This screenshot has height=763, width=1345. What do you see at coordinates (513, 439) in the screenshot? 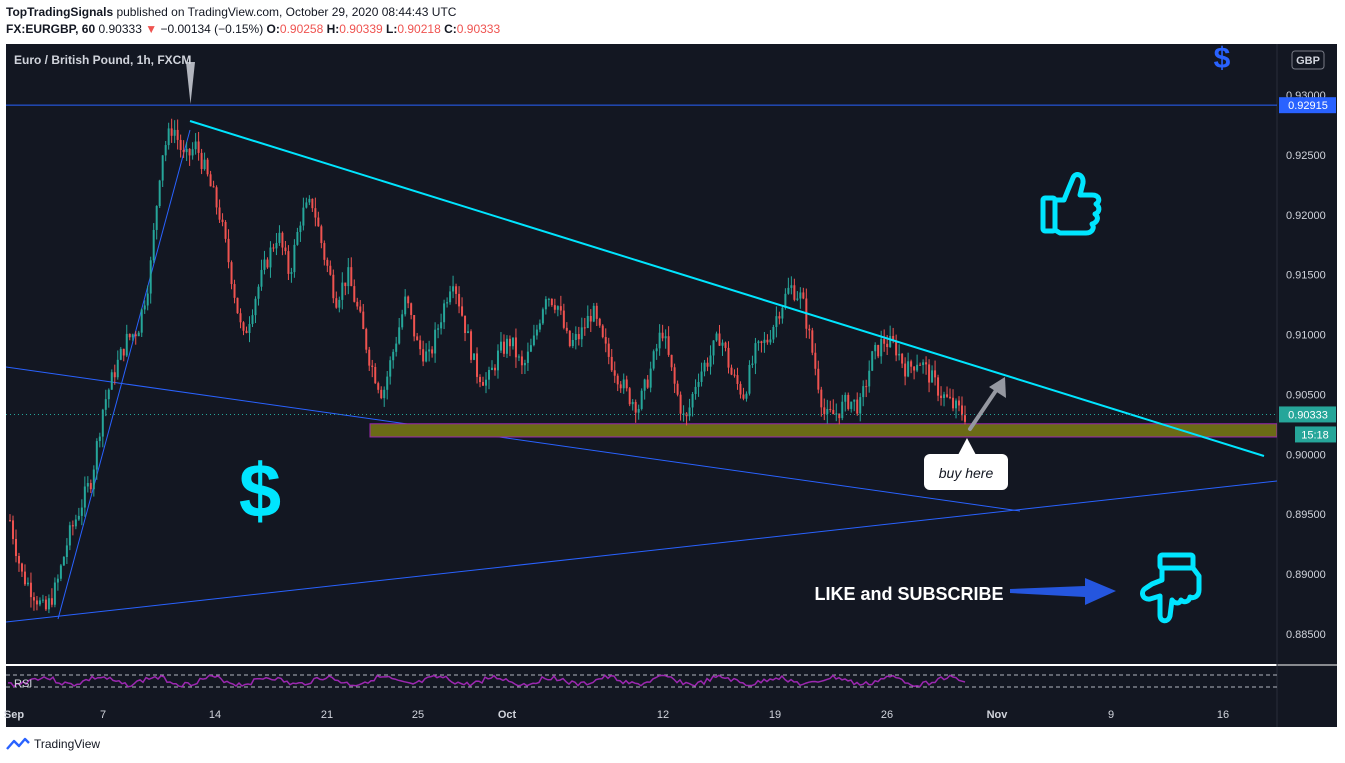
I see `channel-upper-line` at bounding box center [513, 439].